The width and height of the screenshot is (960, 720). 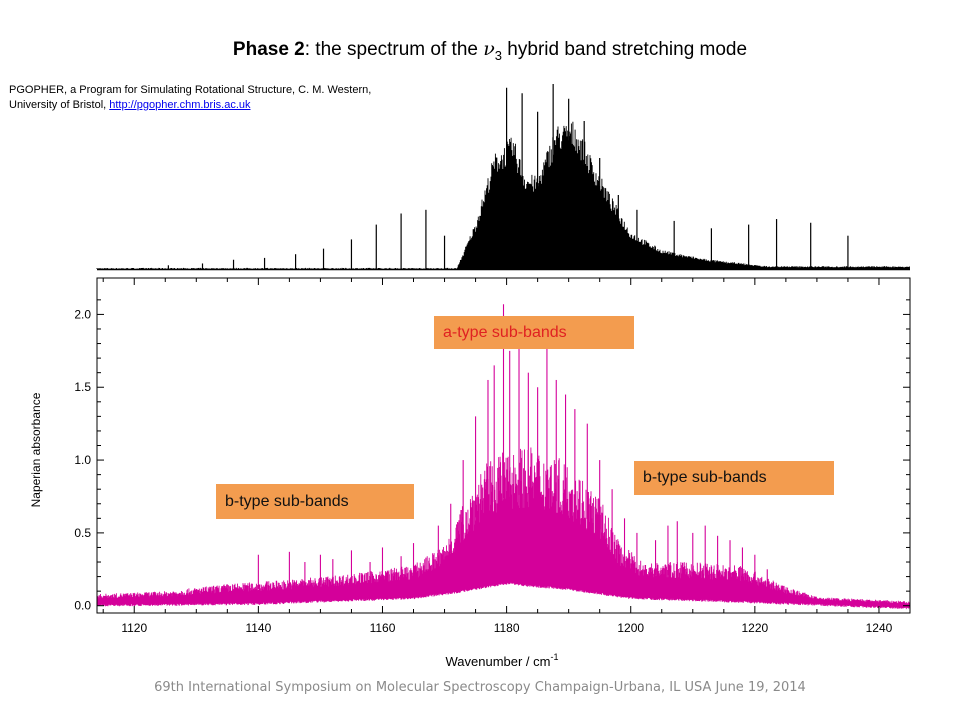 What do you see at coordinates (82, 606) in the screenshot?
I see `y-tick-label: 0.0` at bounding box center [82, 606].